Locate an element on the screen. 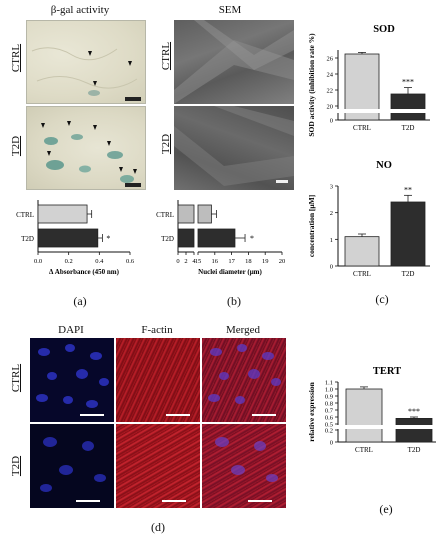  bar-t2d-right is located at coordinates (216, 238).